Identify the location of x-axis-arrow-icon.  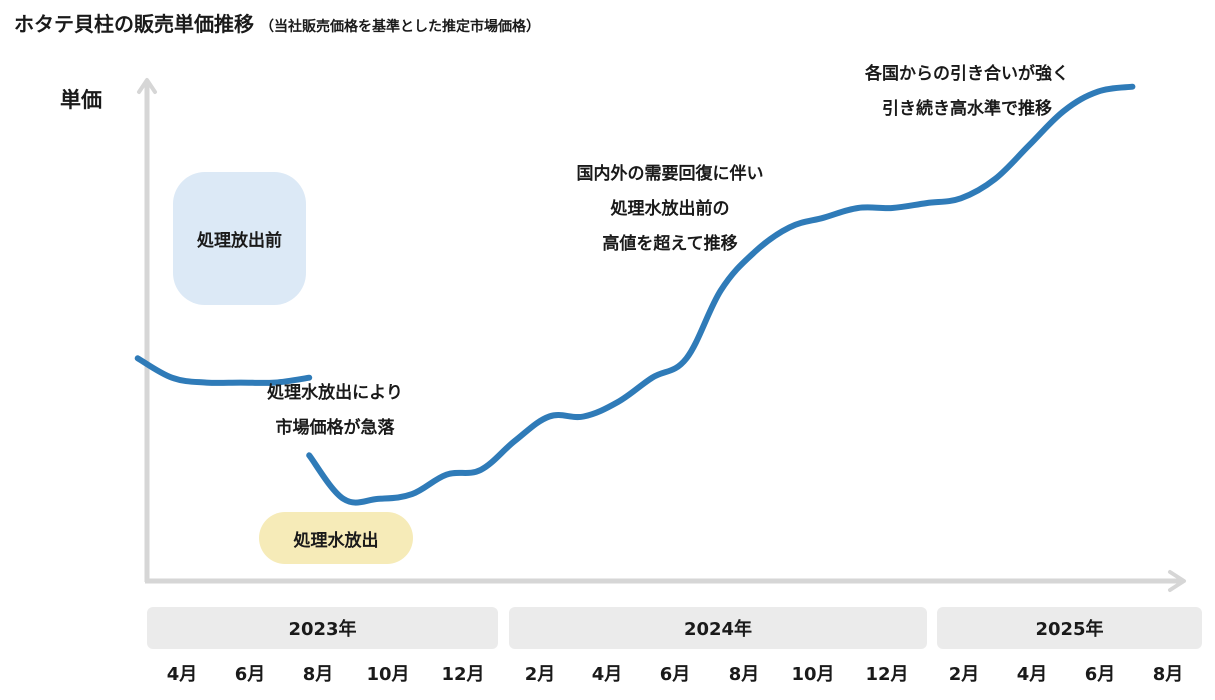
(1177, 581).